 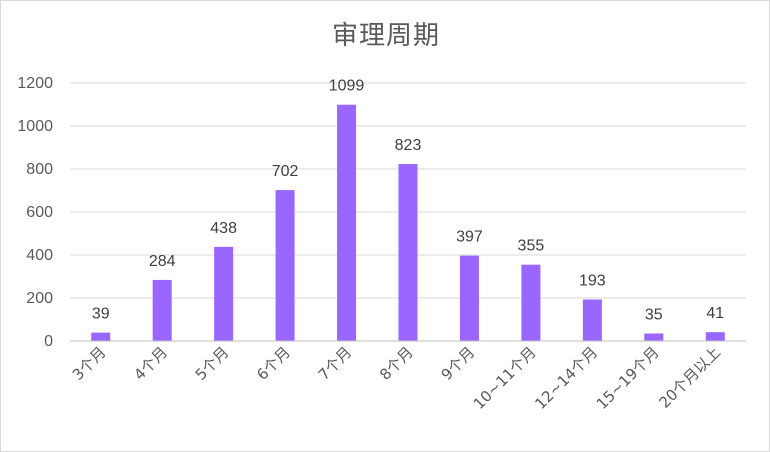 I want to click on x-tick-label-10: 15~19个月, so click(x=628, y=378).